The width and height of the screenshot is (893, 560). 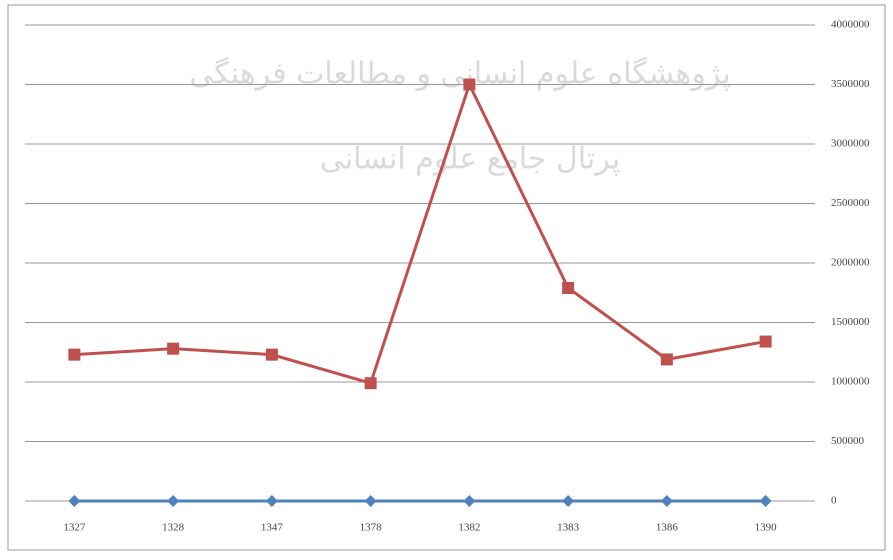 I want to click on x-tick-label: 1386, so click(x=667, y=528).